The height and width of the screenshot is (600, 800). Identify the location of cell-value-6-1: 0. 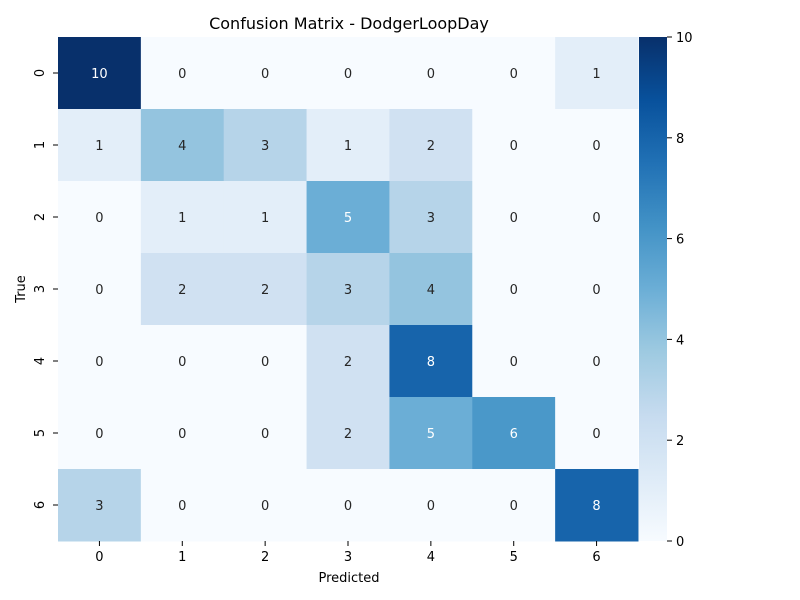
(182, 506).